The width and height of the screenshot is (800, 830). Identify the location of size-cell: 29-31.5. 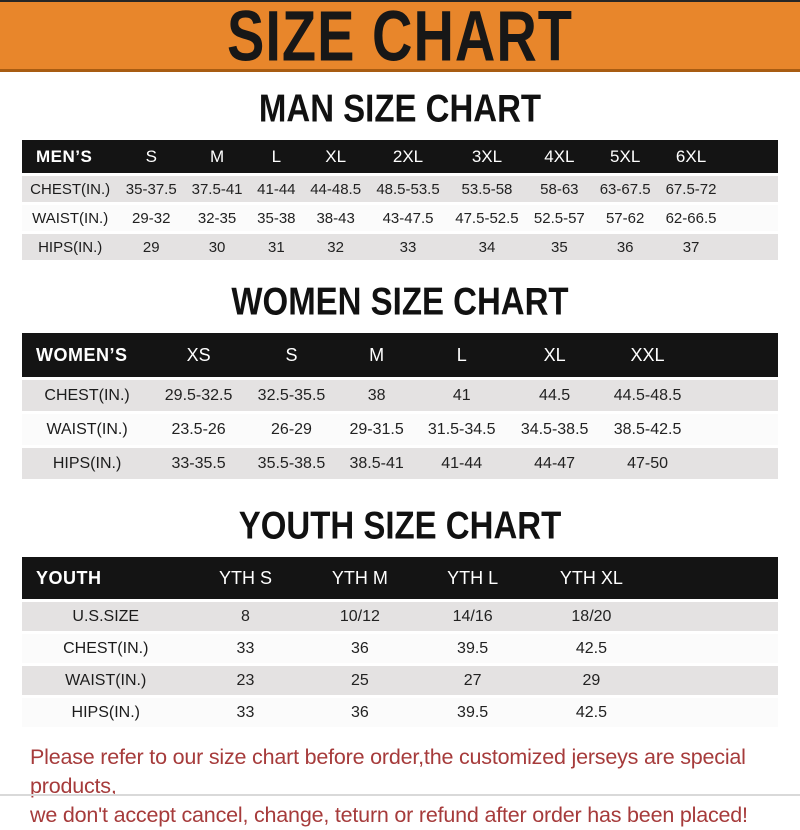
(376, 429).